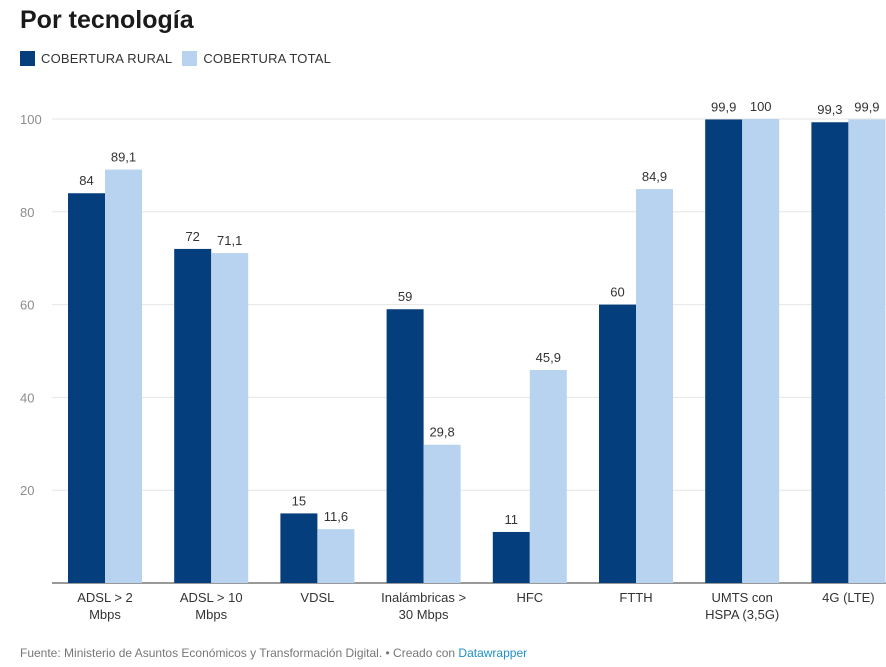 The height and width of the screenshot is (667, 886). I want to click on x-tick-label-line: ADSL > 10, so click(211, 597).